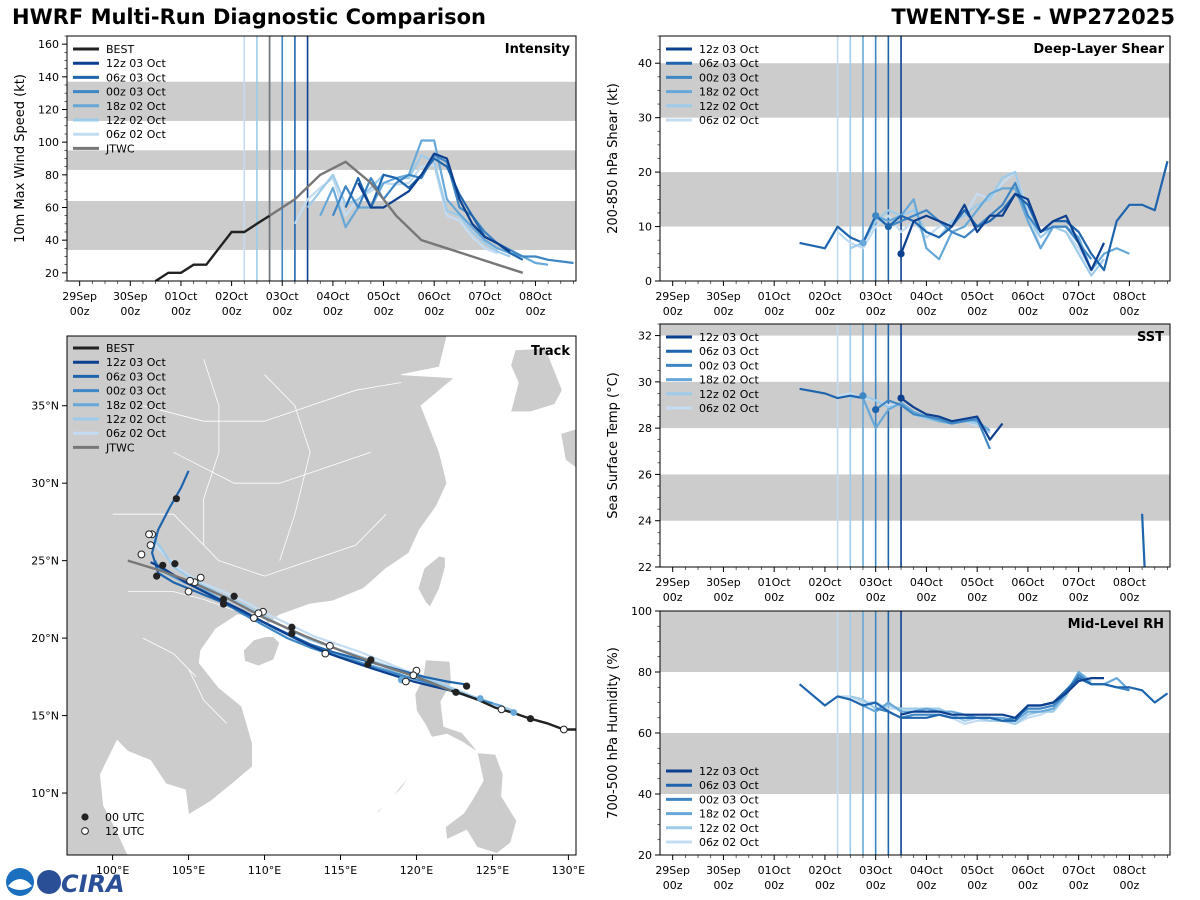 This screenshot has height=900, width=1200. I want to click on rh-ytick-label: 20, so click(645, 855).